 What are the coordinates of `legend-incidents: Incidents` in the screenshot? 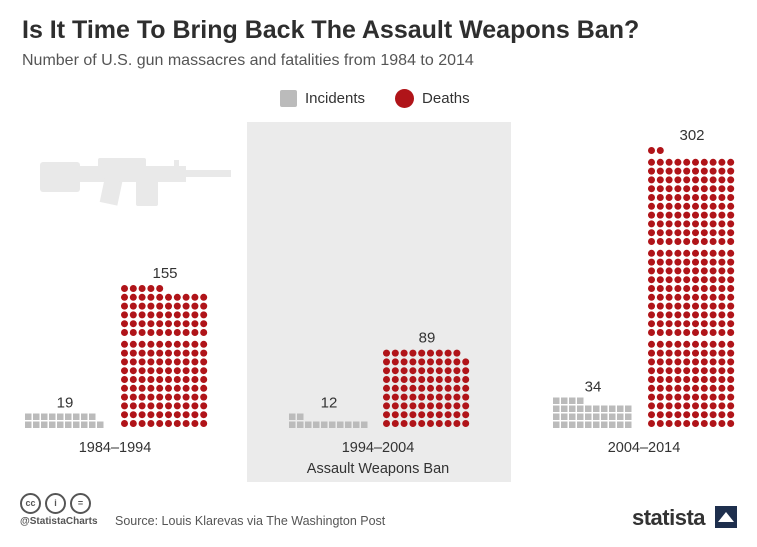 It's located at (322, 98).